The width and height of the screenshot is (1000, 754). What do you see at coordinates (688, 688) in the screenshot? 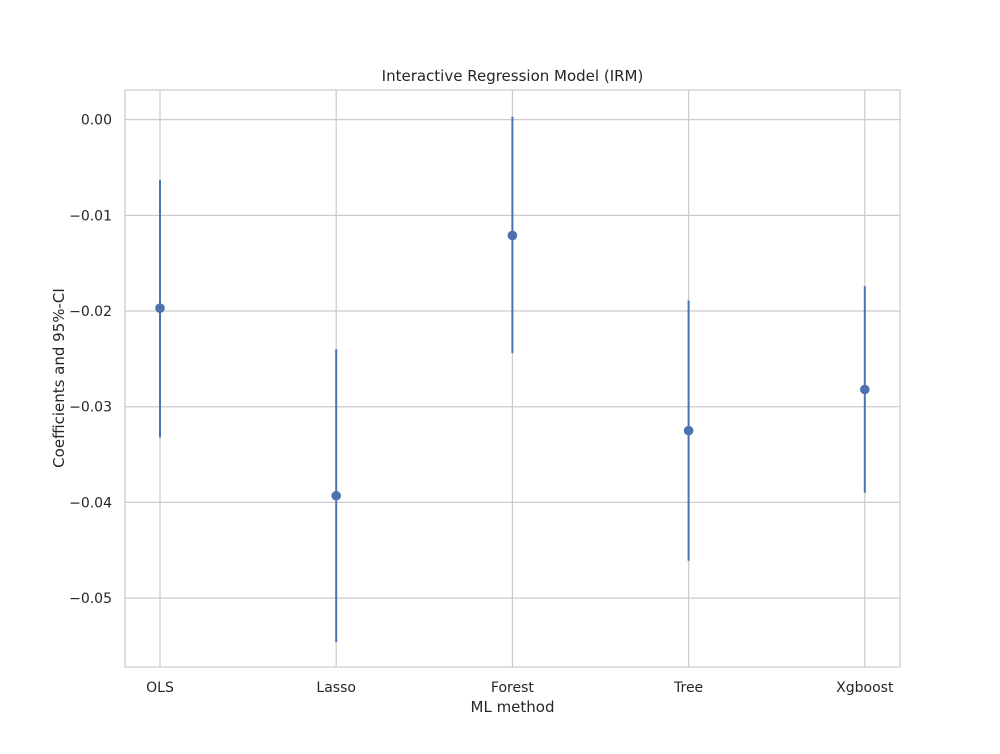
I see `x-tick-label: Tree` at bounding box center [688, 688].